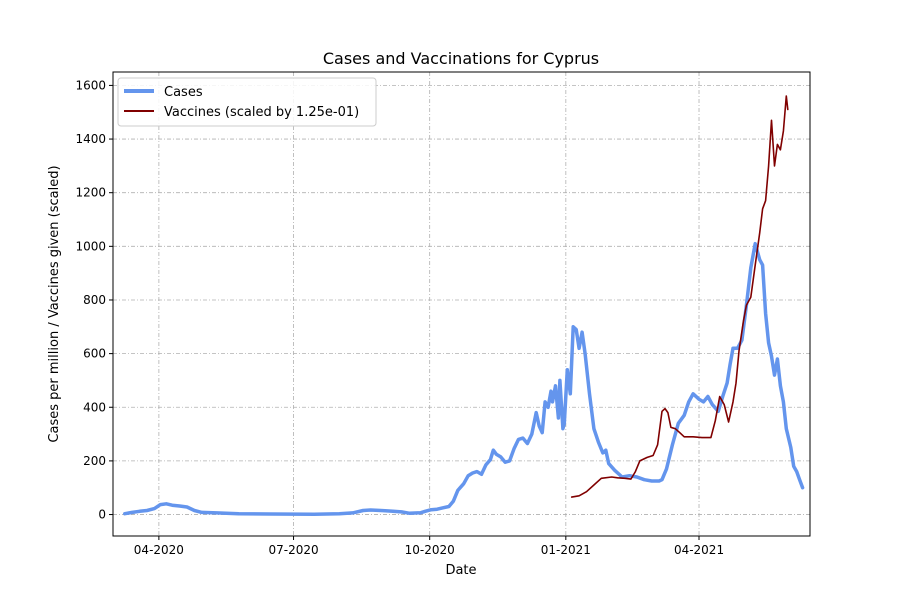 The width and height of the screenshot is (900, 600). Describe the element at coordinates (261, 112) in the screenshot. I see `legend-label-vaccines: Vaccines (scaled by 1.25e-01)` at that location.